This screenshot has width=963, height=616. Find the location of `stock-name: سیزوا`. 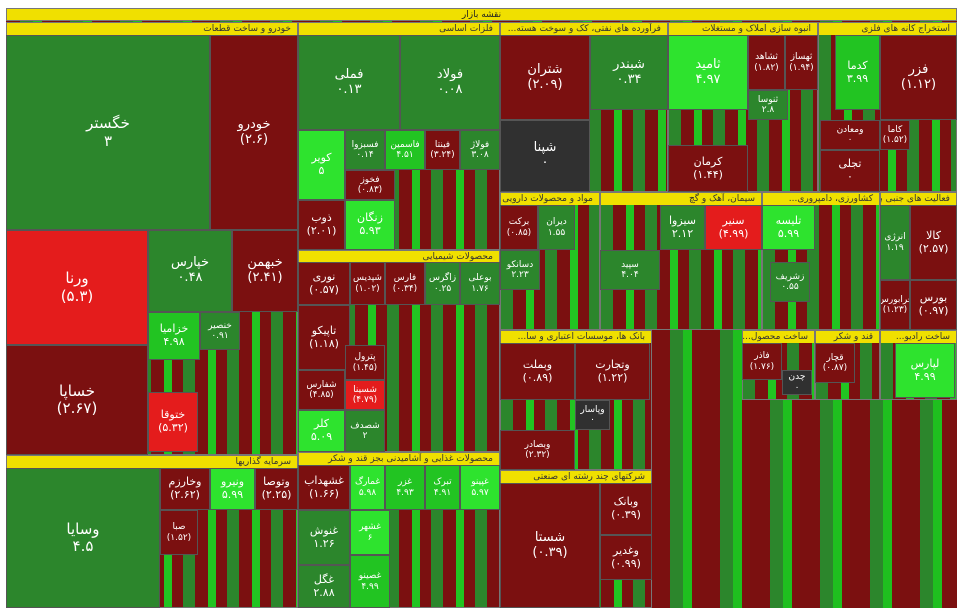

stock-name: سیزوا is located at coordinates (682, 220).